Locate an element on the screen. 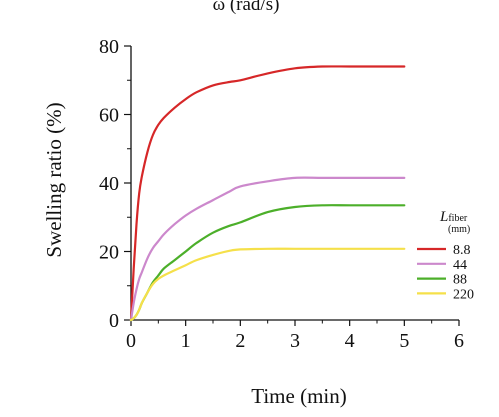  y-tick-label: 20 is located at coordinates (109, 253).